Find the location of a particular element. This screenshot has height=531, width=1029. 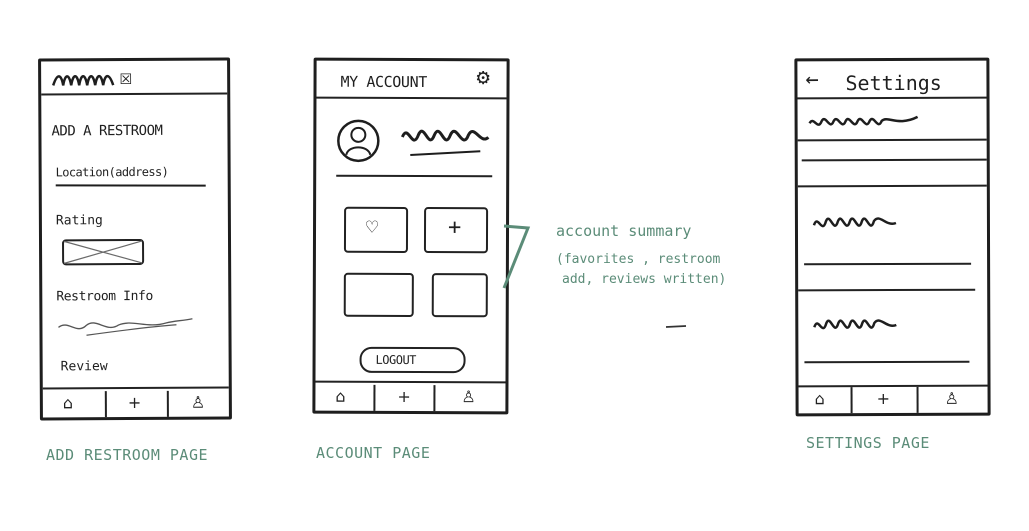

caption-settings: SETTINGS PAGE is located at coordinates (868, 443).